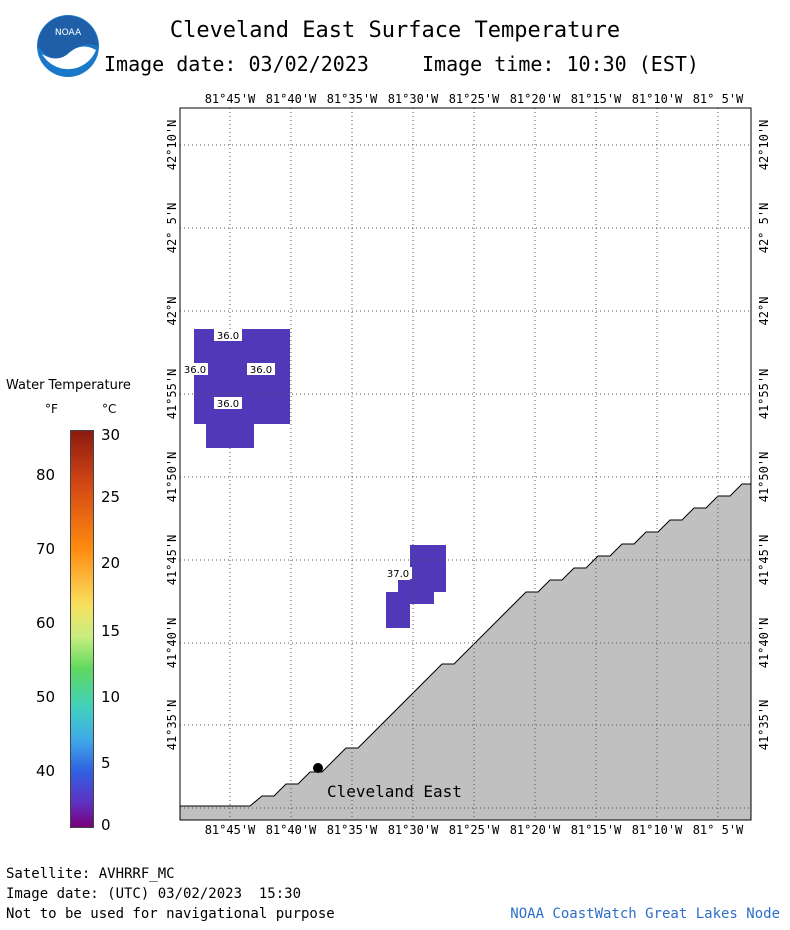 The height and width of the screenshot is (930, 790). Describe the element at coordinates (395, 30) in the screenshot. I see `page-title: Cleveland East Surface Temperature` at that location.